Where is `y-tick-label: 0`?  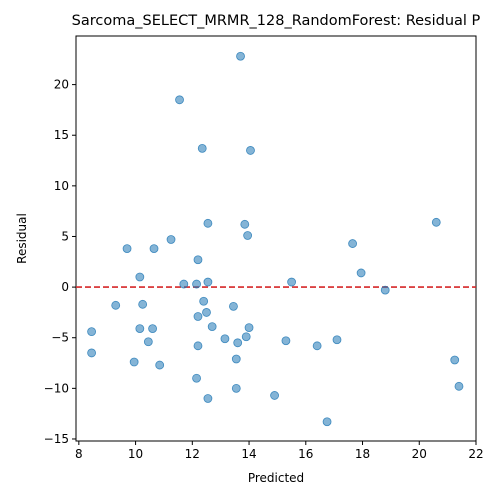
y-tick-label: 0 is located at coordinates (65, 287).